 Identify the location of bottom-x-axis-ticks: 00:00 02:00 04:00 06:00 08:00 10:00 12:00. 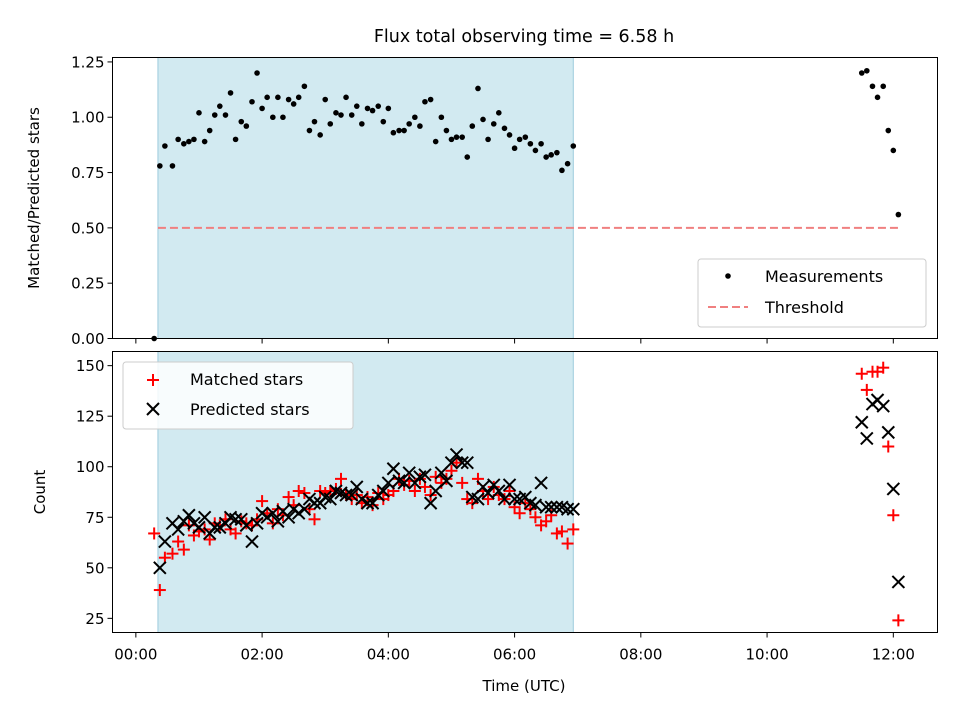
(514, 648).